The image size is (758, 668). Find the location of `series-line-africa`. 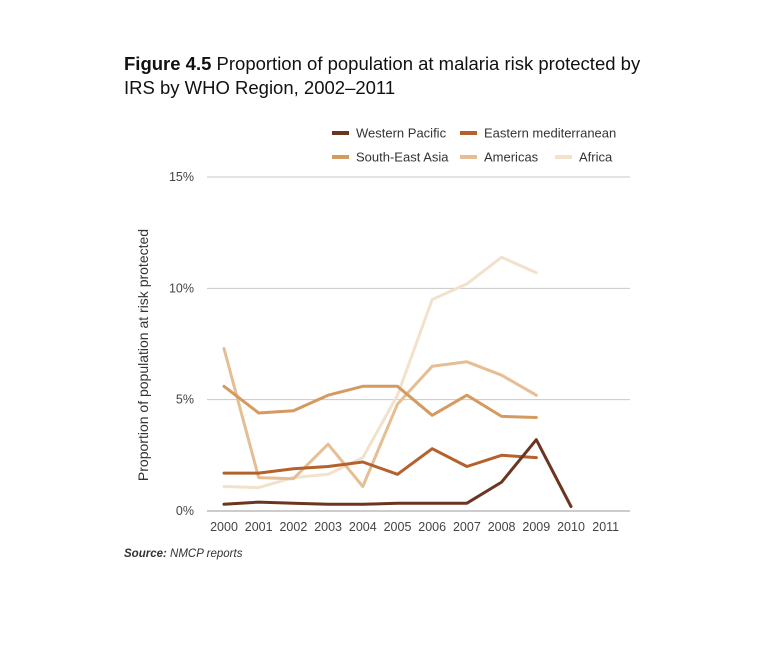

series-line-africa is located at coordinates (380, 372).